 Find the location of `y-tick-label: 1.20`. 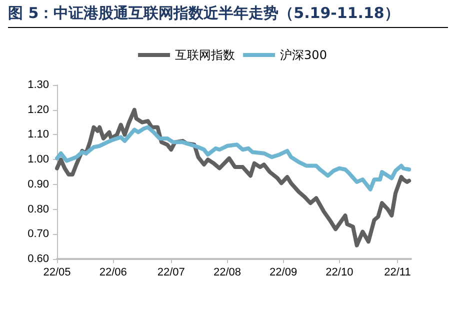

y-tick-label: 1.20 is located at coordinates (38, 110).